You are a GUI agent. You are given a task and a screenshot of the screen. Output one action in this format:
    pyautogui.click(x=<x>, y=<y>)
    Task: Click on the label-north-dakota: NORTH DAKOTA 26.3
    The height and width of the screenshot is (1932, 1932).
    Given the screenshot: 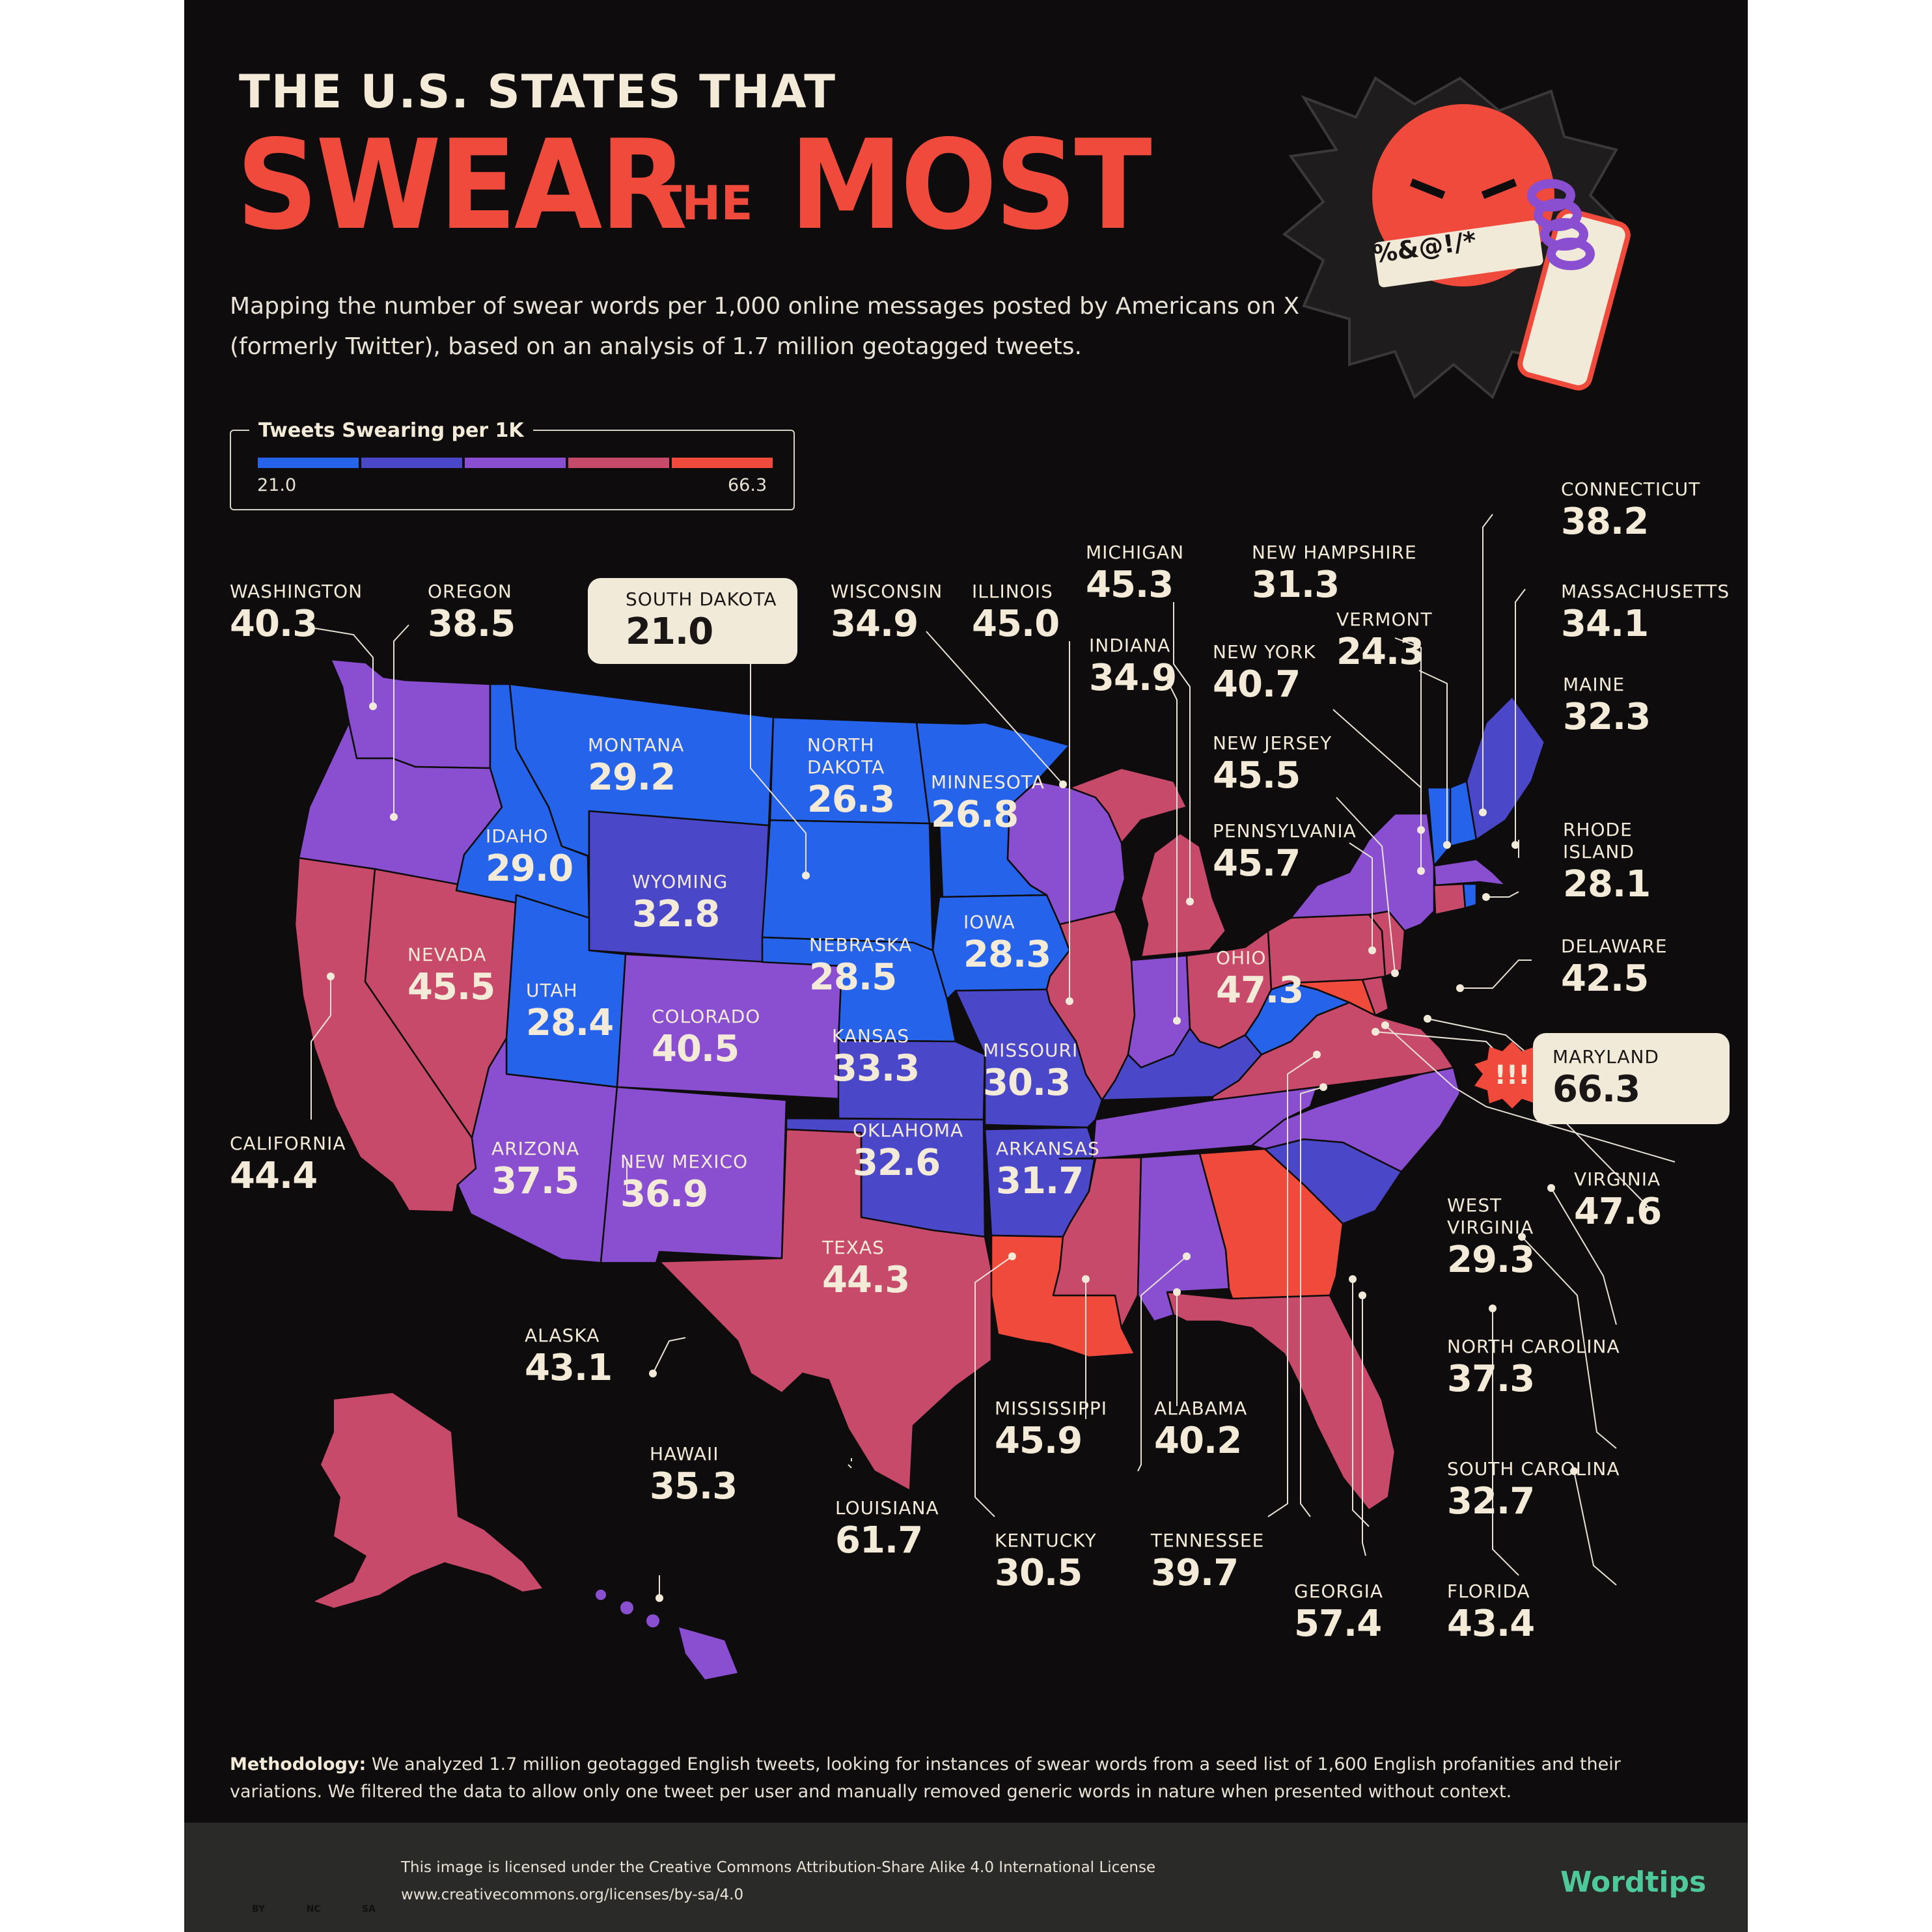 What is the action you would take?
    pyautogui.click(x=851, y=777)
    